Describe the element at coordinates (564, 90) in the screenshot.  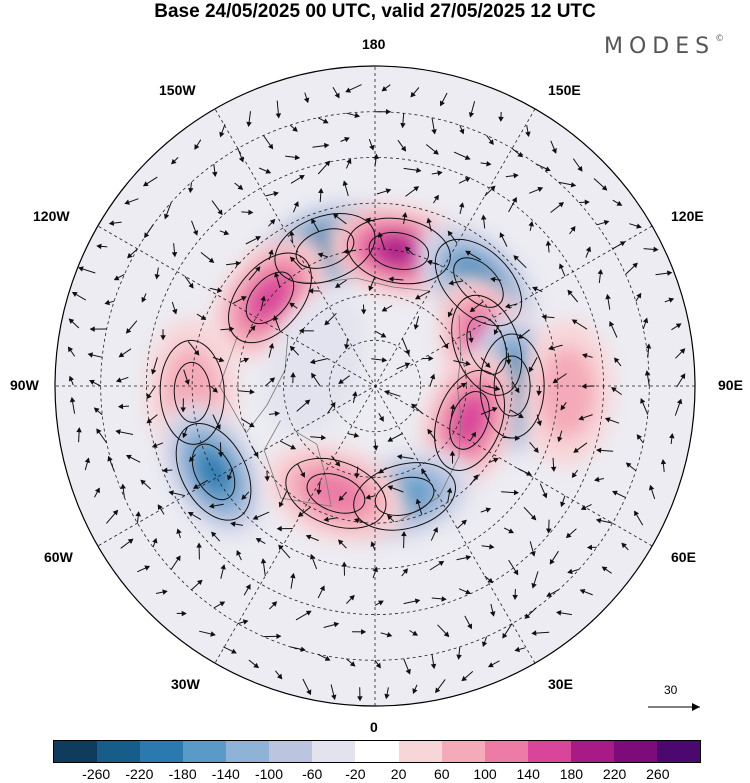
I see `label-150e: 150E` at that location.